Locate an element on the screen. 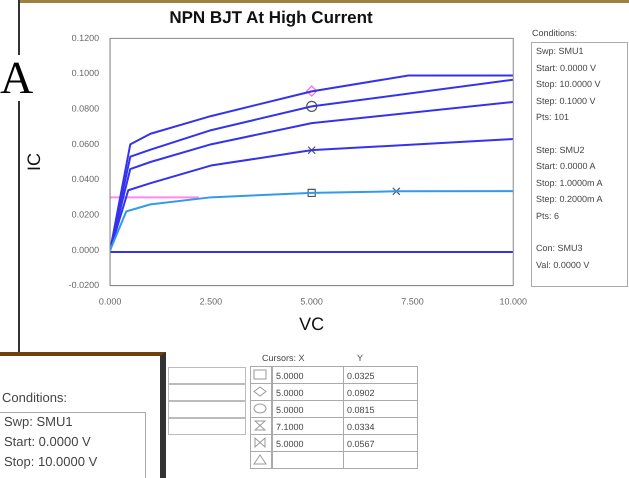 The image size is (629, 478). text: 0.0567 is located at coordinates (380, 443).